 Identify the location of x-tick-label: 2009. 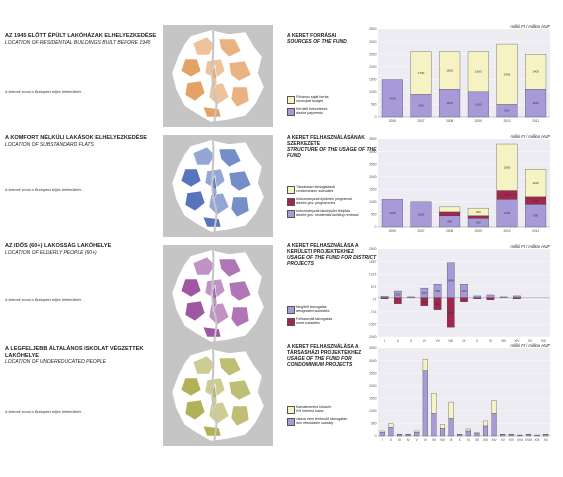
(478, 231).